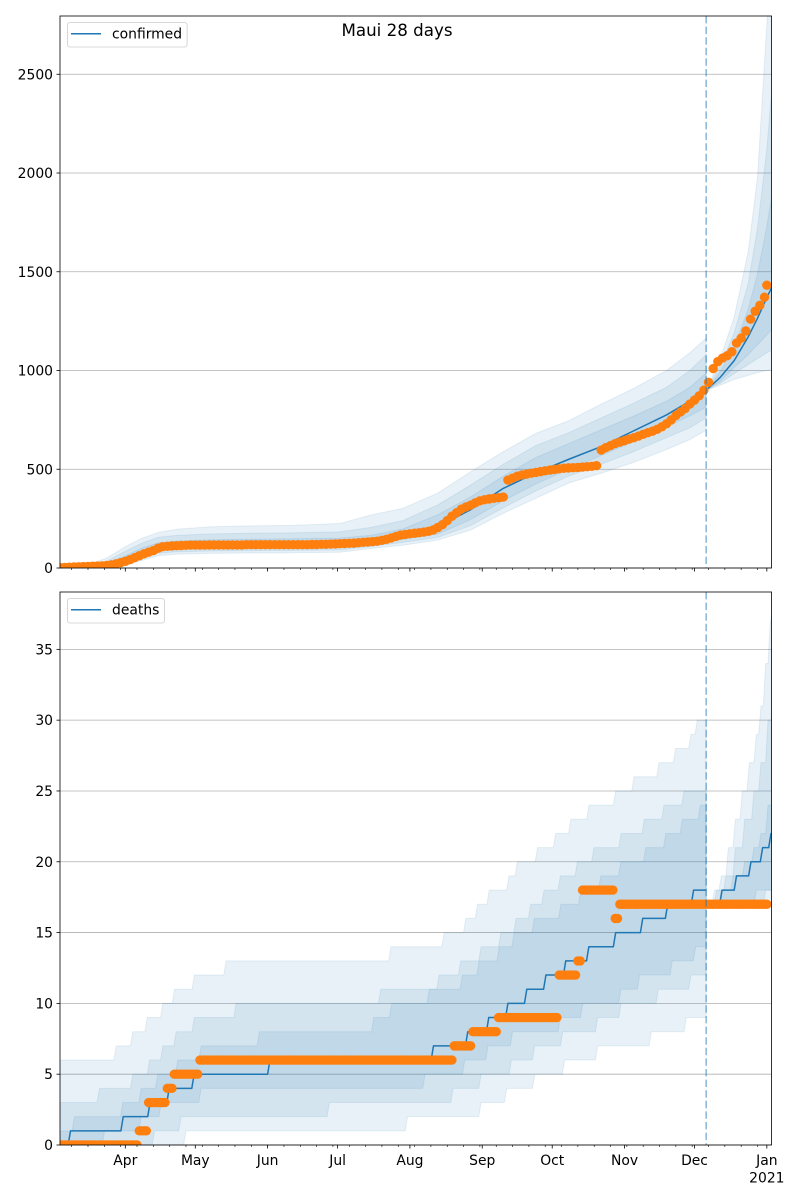 This screenshot has width=800, height=1200. What do you see at coordinates (35, 372) in the screenshot?
I see `y-tick-label: 1000` at bounding box center [35, 372].